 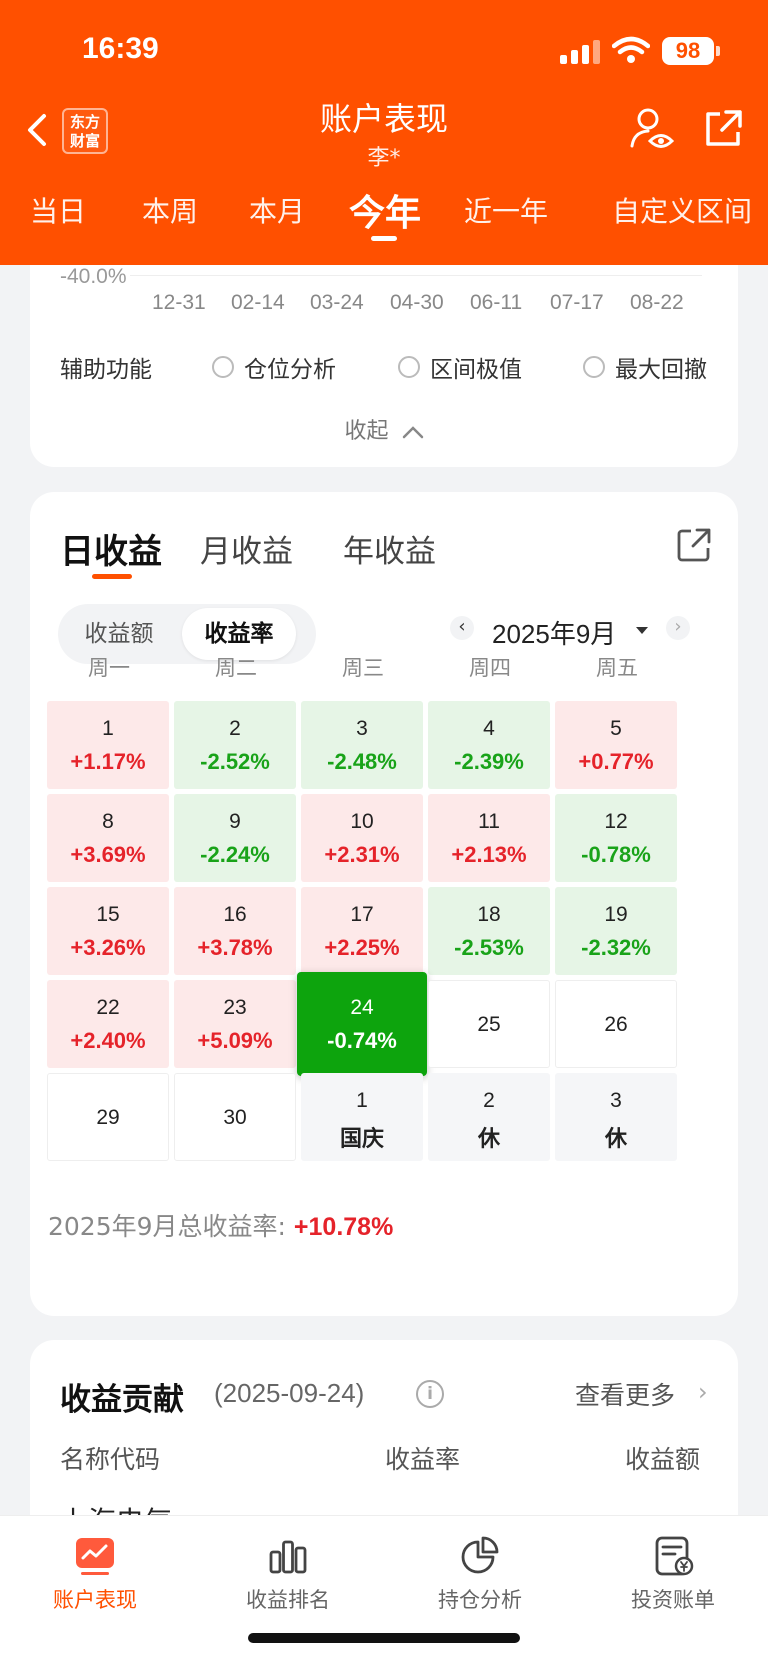 I want to click on x-axis-tick: 04-30, so click(x=417, y=302).